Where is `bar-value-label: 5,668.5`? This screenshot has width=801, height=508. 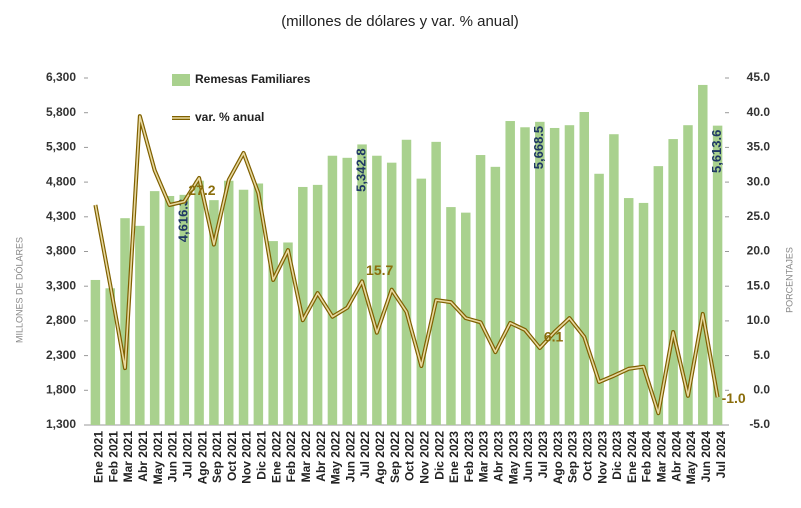
bar-value-label: 5,668.5 is located at coordinates (538, 147).